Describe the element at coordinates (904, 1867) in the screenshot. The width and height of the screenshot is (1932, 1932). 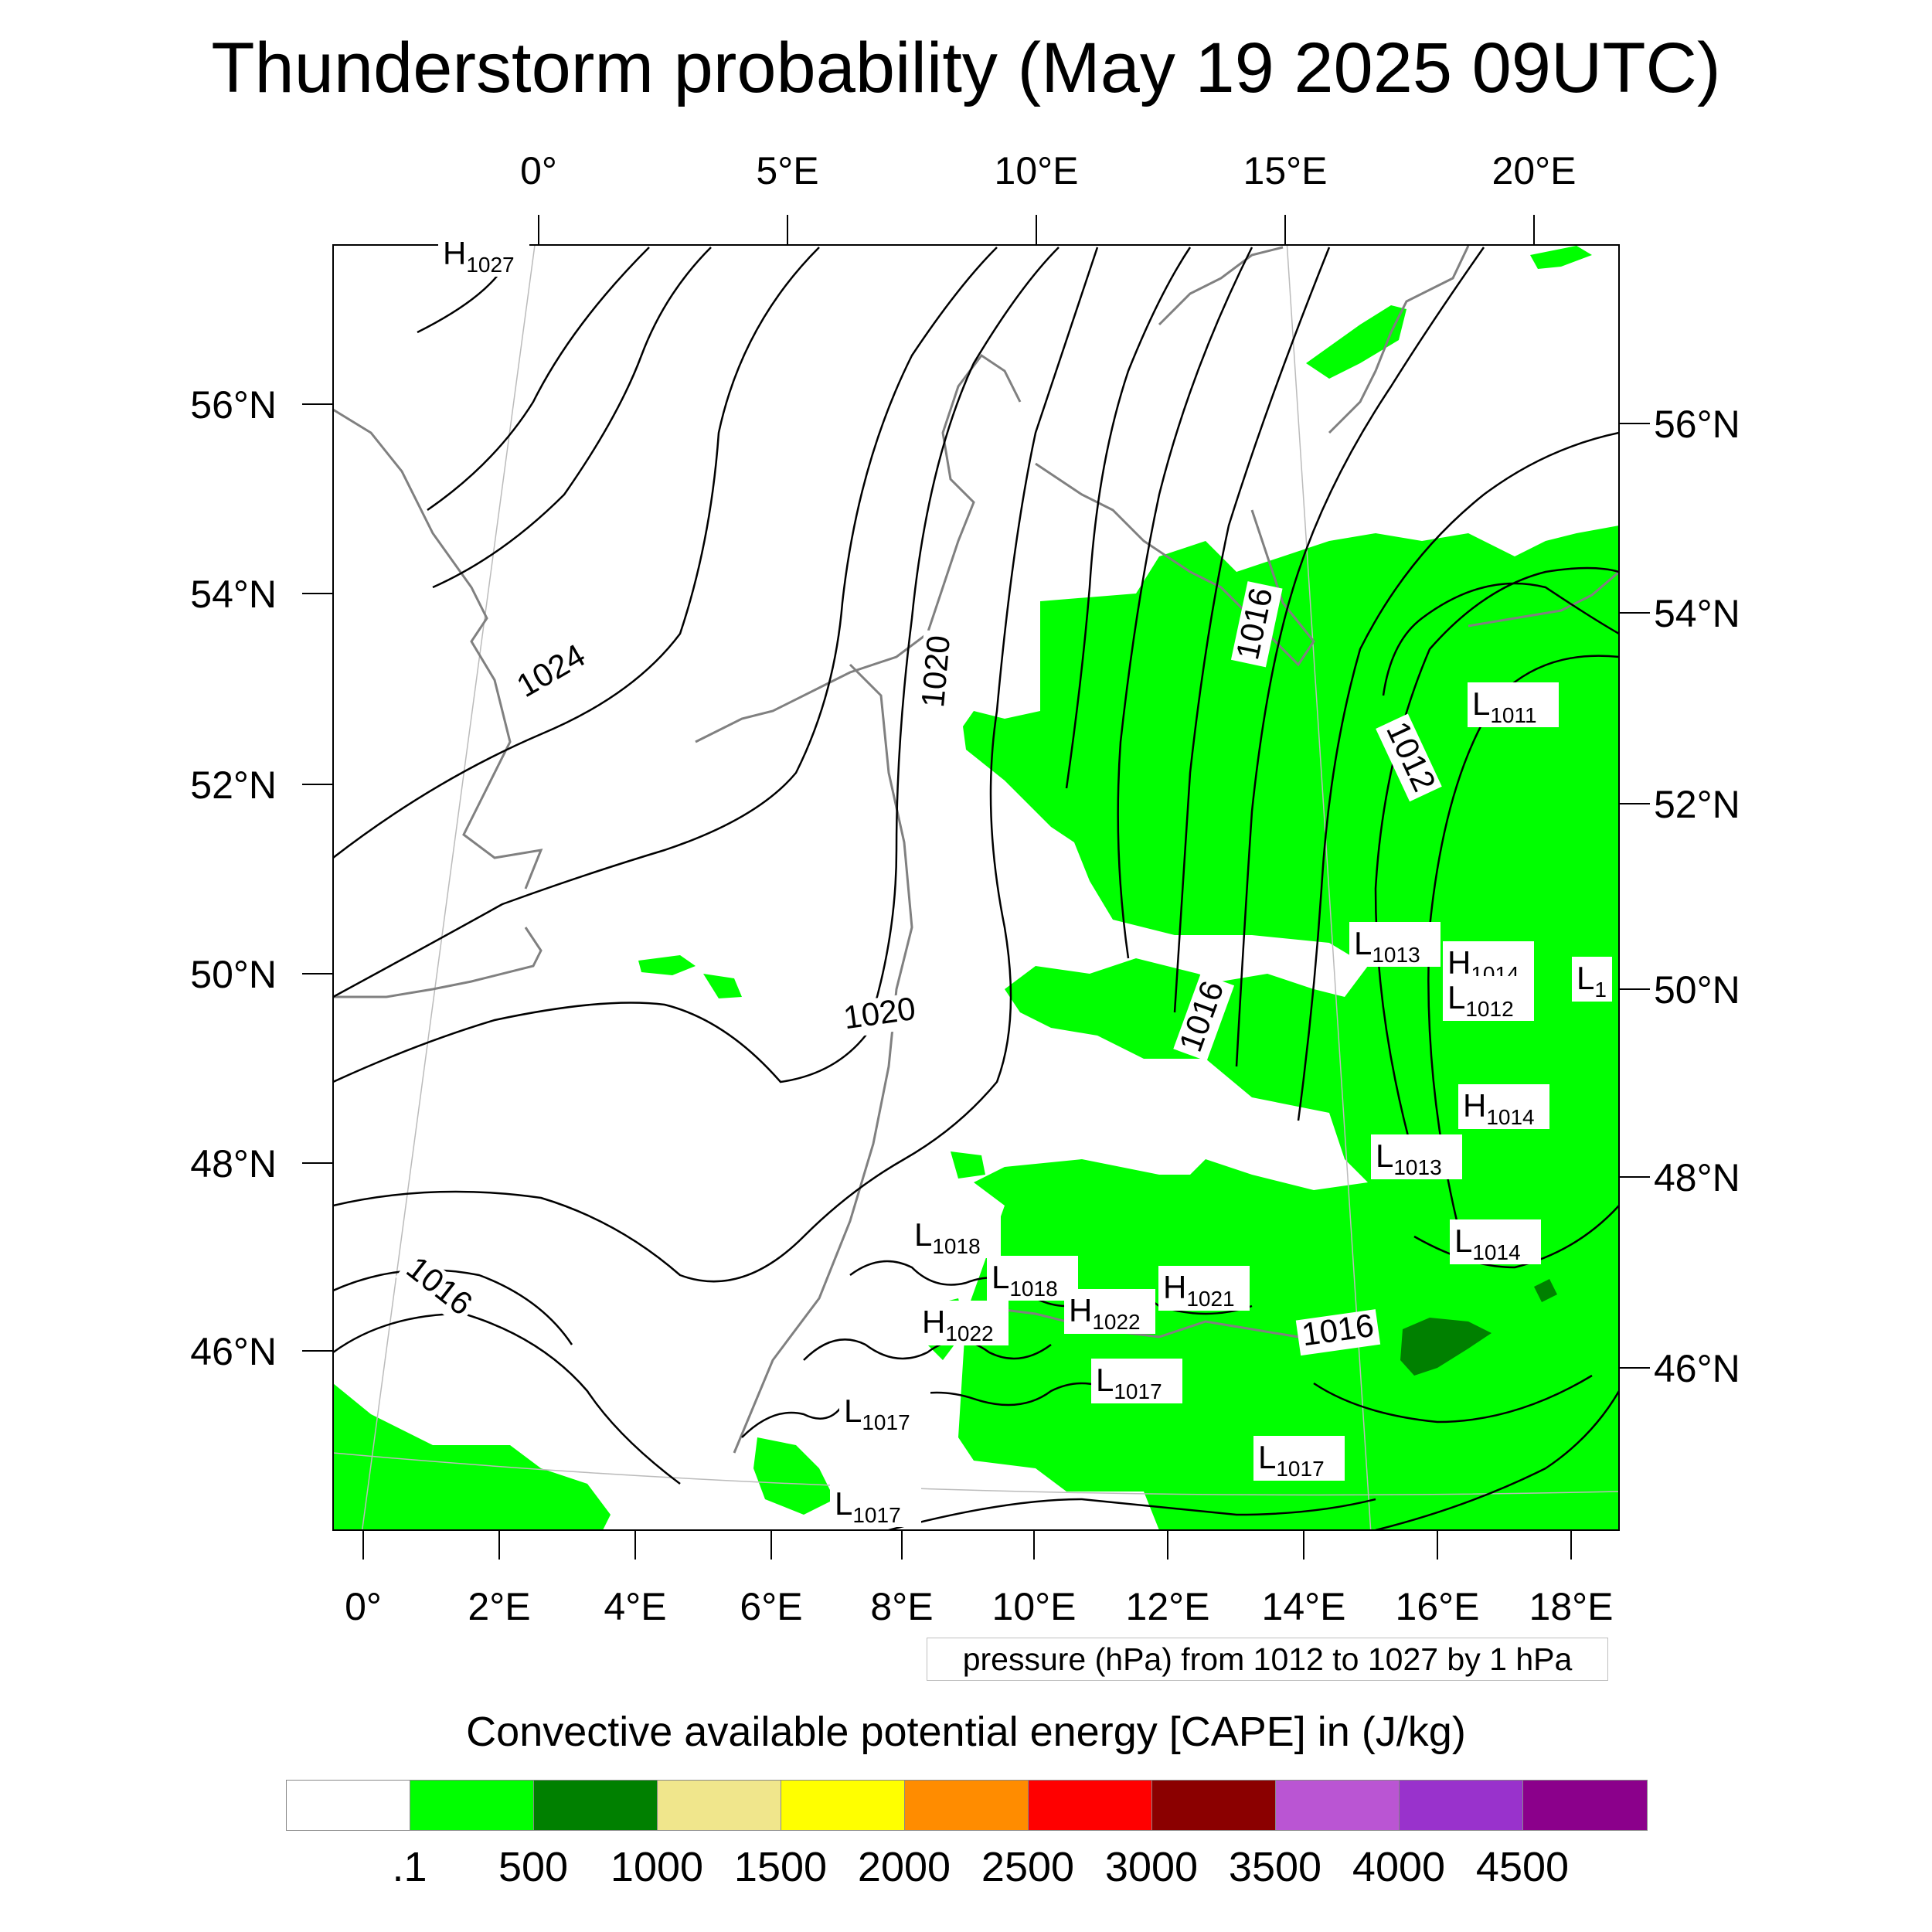
I see `colorbar-tick-label: 2000` at that location.